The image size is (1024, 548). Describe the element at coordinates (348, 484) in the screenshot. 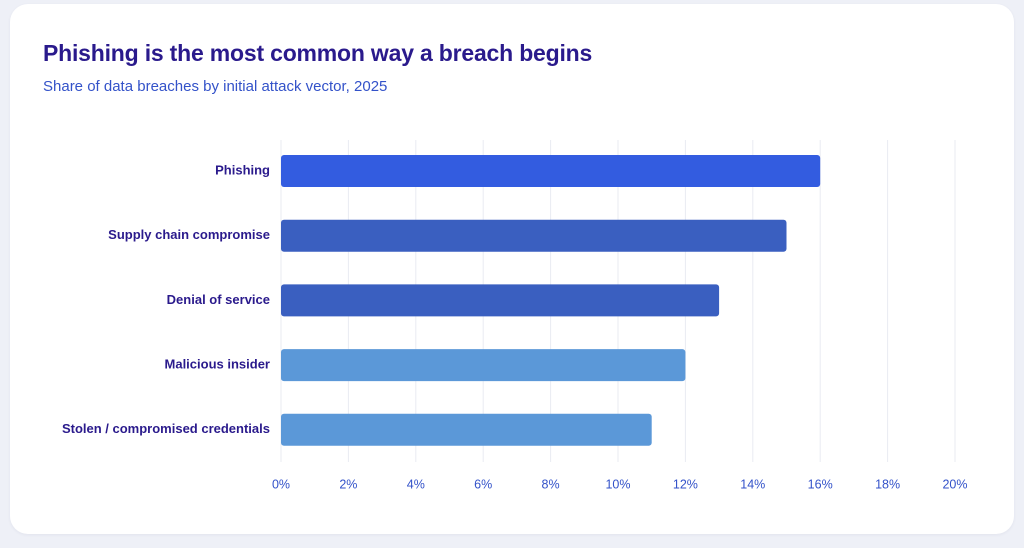

I see `x-tick-label: 2%` at that location.